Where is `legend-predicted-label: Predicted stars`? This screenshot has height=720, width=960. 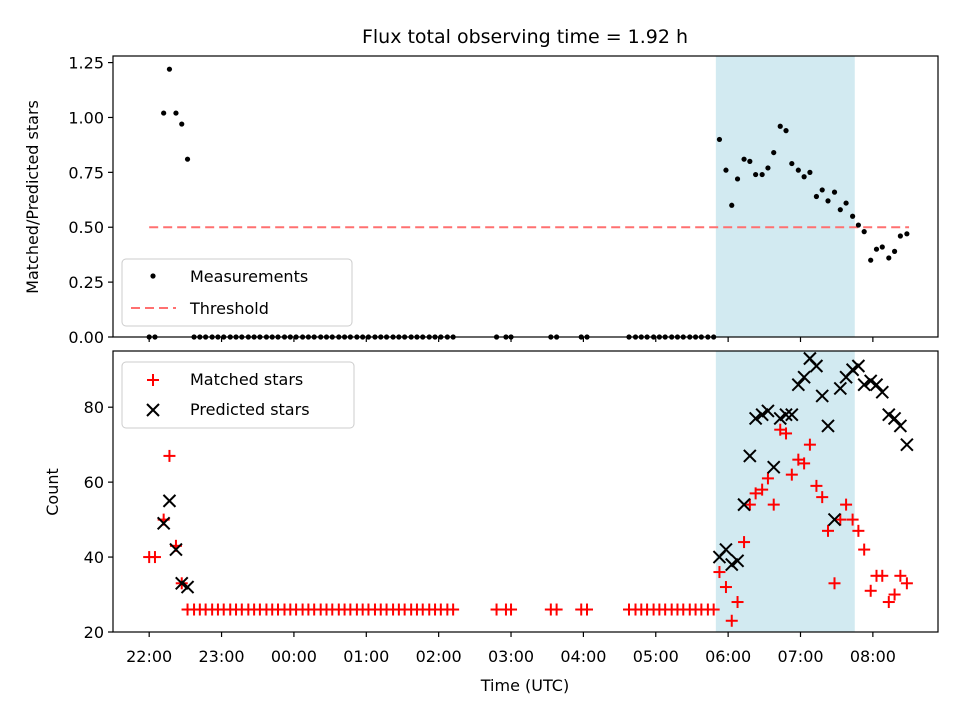
legend-predicted-label: Predicted stars is located at coordinates (250, 409).